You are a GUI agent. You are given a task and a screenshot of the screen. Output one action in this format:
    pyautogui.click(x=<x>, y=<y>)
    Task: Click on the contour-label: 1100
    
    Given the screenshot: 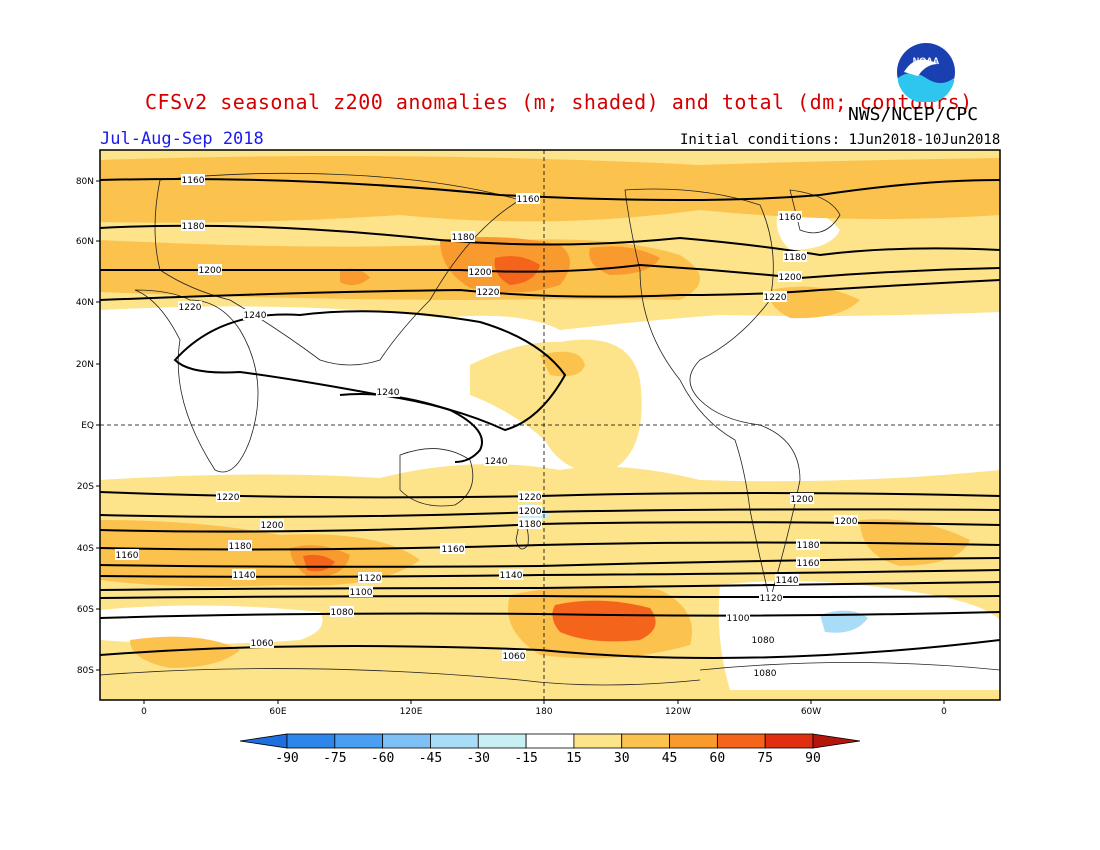 What is the action you would take?
    pyautogui.click(x=738, y=619)
    